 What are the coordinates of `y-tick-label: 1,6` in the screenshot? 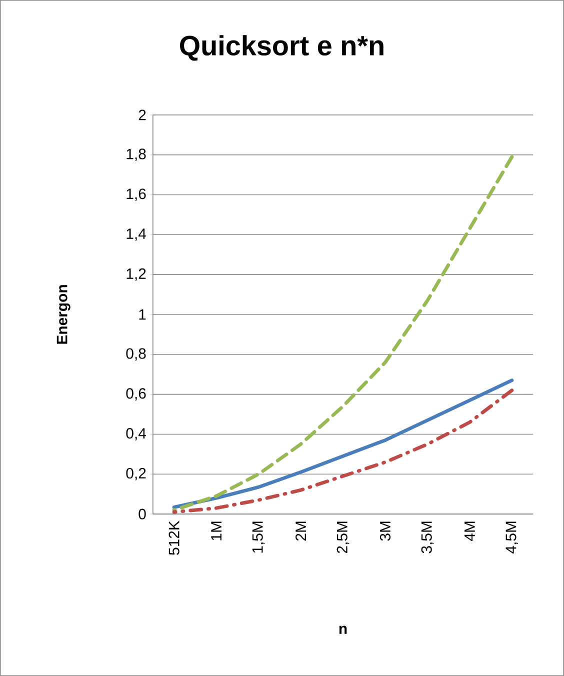 It's located at (136, 194).